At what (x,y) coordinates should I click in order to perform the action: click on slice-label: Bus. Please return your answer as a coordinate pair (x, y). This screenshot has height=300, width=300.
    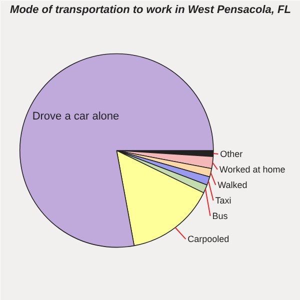
    Looking at the image, I should click on (220, 215).